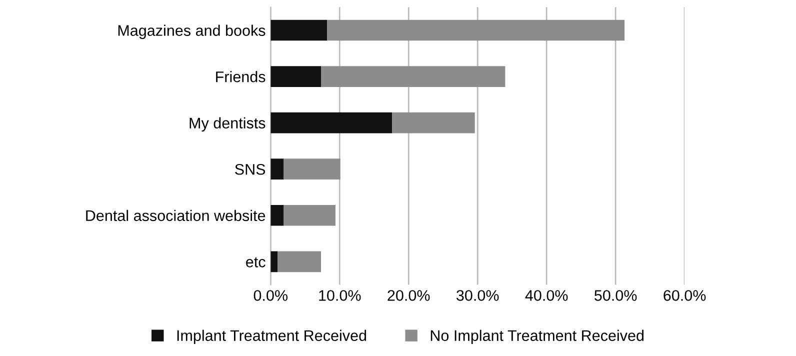 The height and width of the screenshot is (356, 796). Describe the element at coordinates (250, 169) in the screenshot. I see `y-tick-label: SNS` at that location.